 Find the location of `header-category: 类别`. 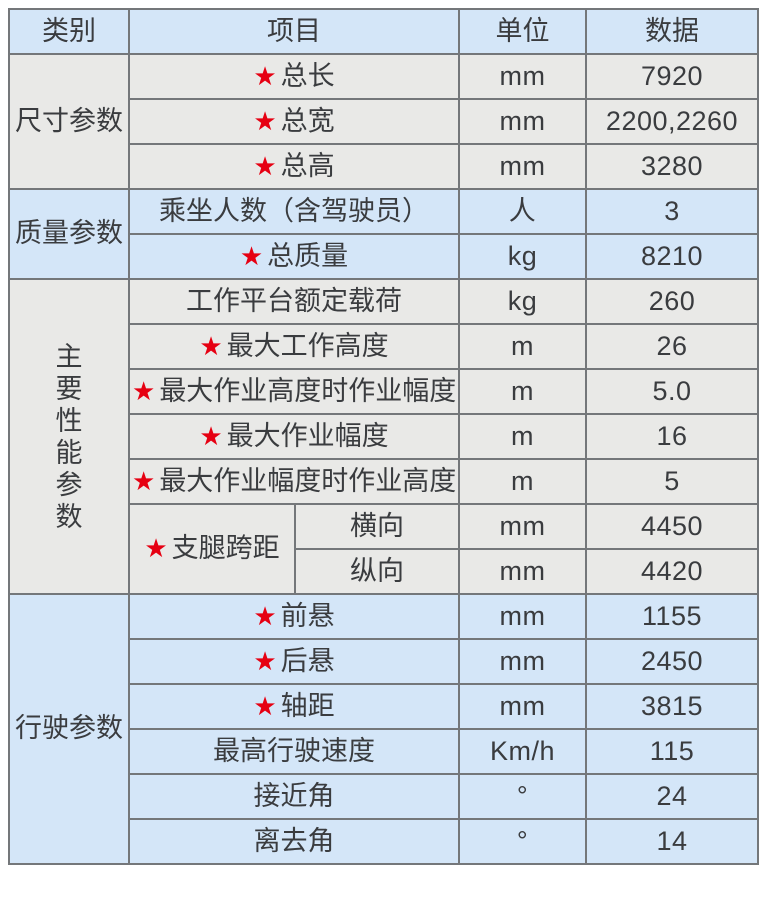

header-category: 类别 is located at coordinates (69, 31).